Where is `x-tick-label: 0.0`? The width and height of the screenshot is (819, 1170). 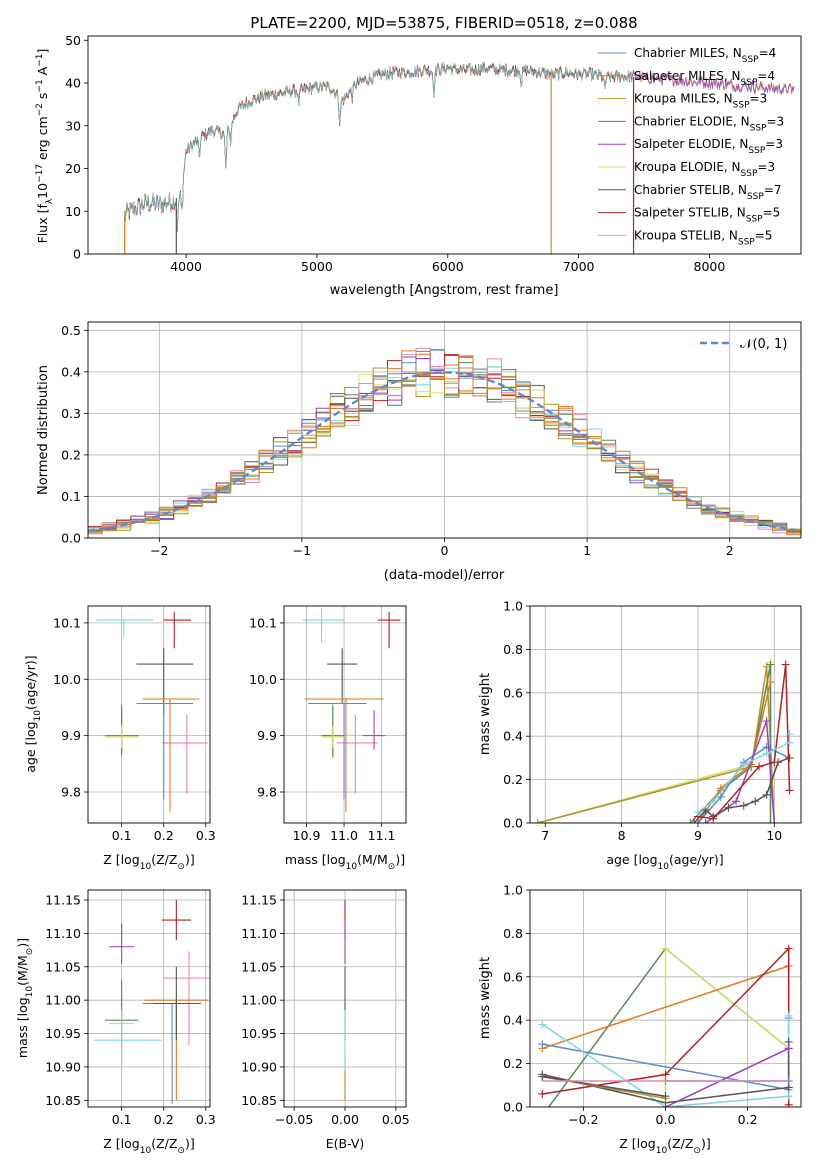 x-tick-label: 0.0 is located at coordinates (666, 1119).